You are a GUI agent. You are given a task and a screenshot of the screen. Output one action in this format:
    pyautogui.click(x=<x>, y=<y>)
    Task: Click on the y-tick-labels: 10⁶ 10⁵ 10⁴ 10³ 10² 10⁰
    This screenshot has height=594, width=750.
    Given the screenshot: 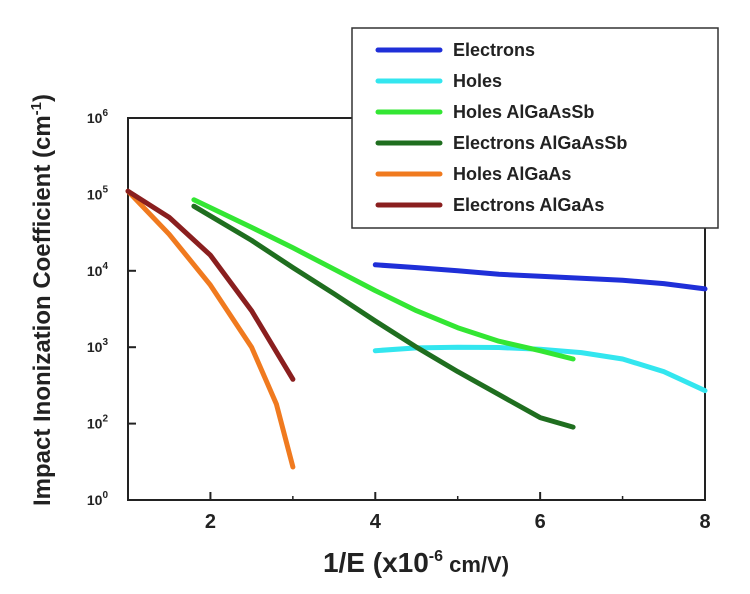 What is the action you would take?
    pyautogui.click(x=98, y=308)
    